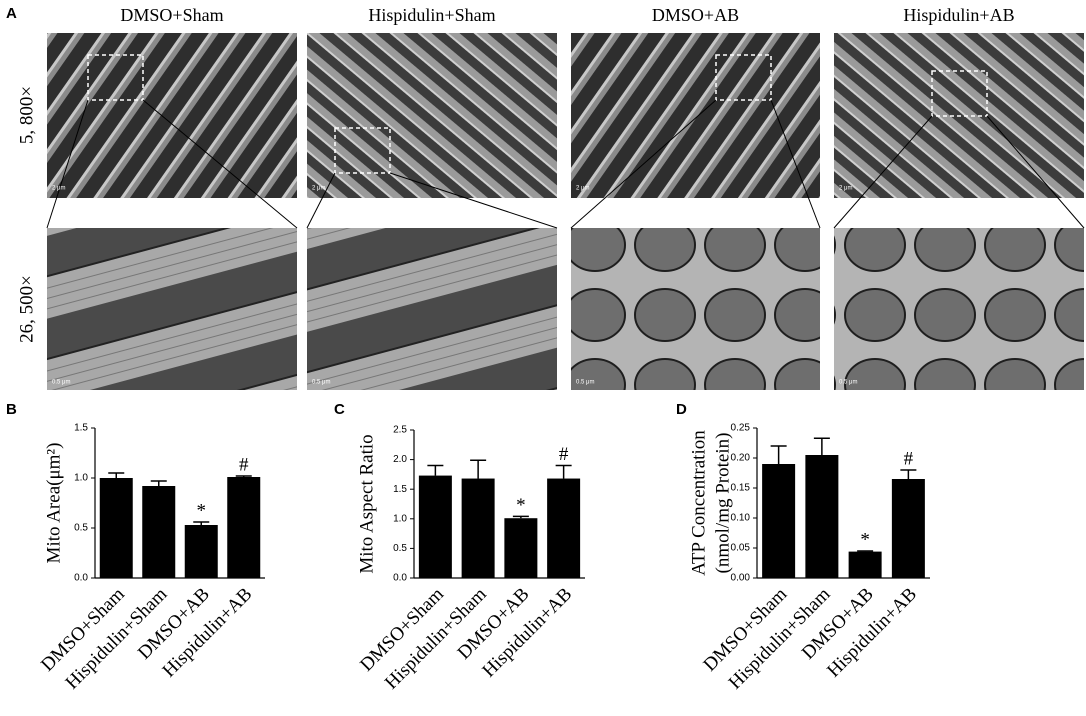 The width and height of the screenshot is (1086, 716). What do you see at coordinates (681, 409) in the screenshot?
I see `panel-letter: D` at bounding box center [681, 409].